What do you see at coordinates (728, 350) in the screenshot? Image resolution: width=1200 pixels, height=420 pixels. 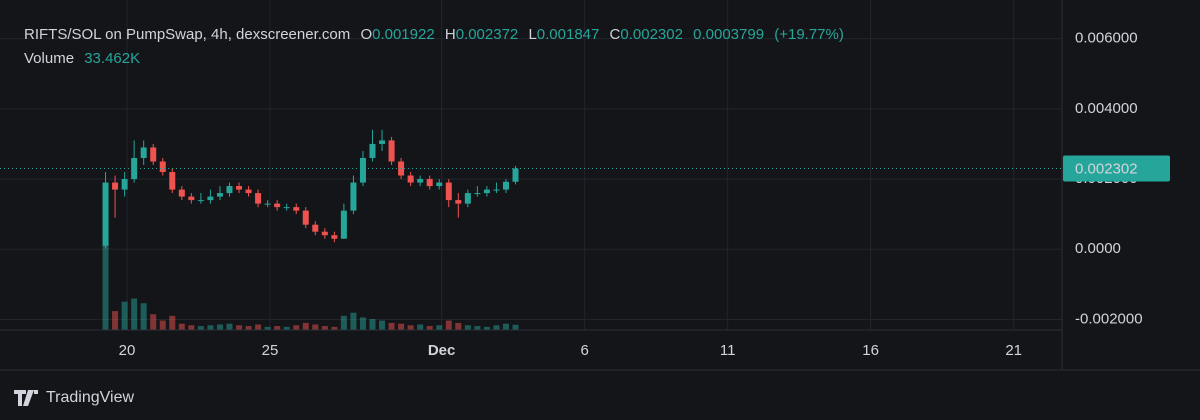 I see `x-tick-label: 11` at bounding box center [728, 350].